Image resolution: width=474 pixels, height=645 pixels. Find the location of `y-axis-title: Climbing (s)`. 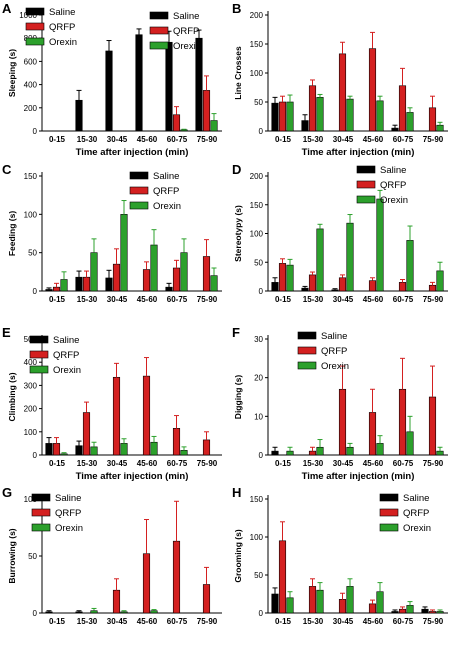

y-axis-title: Climbing (s) is located at coordinates (12, 396).